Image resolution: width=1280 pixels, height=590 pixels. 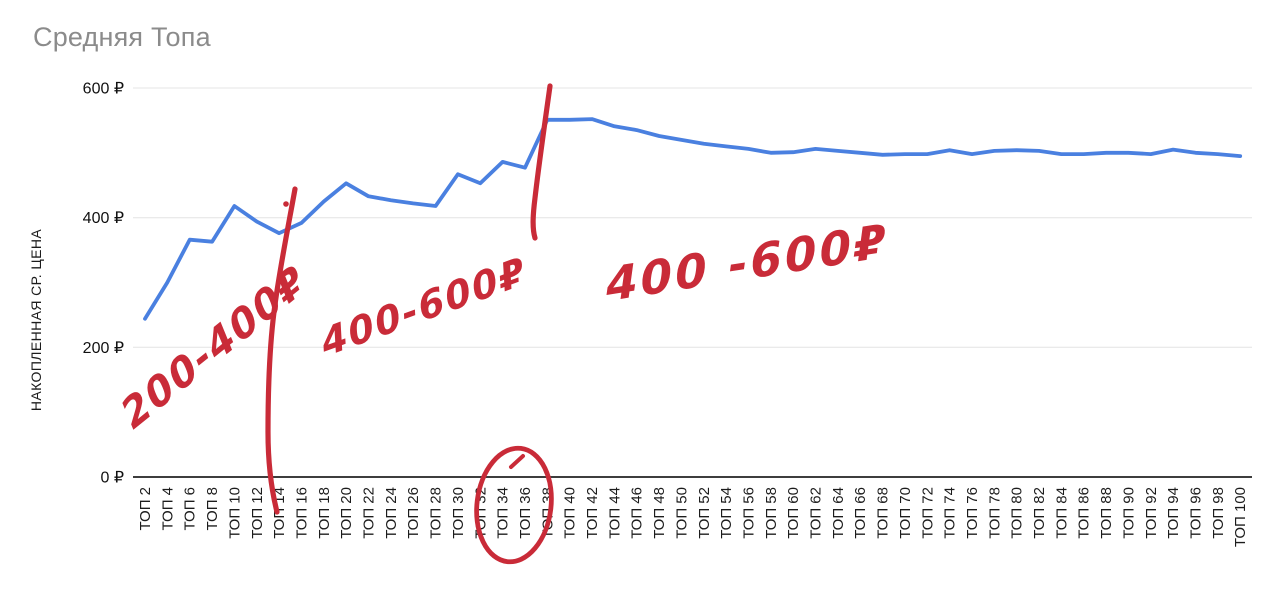 I want to click on x-tick-label: ТОП 40, so click(x=570, y=513).